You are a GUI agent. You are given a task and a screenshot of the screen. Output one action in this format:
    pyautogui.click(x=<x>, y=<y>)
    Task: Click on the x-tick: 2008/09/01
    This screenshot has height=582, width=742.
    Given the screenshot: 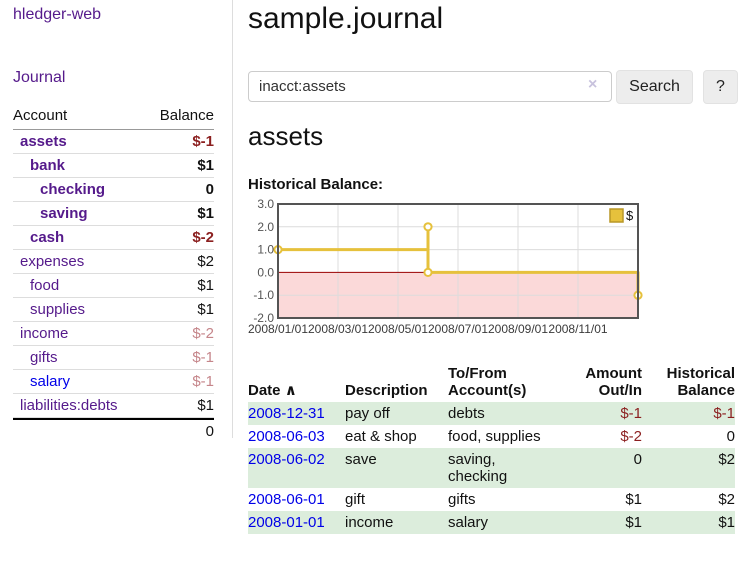 What is the action you would take?
    pyautogui.click(x=518, y=329)
    